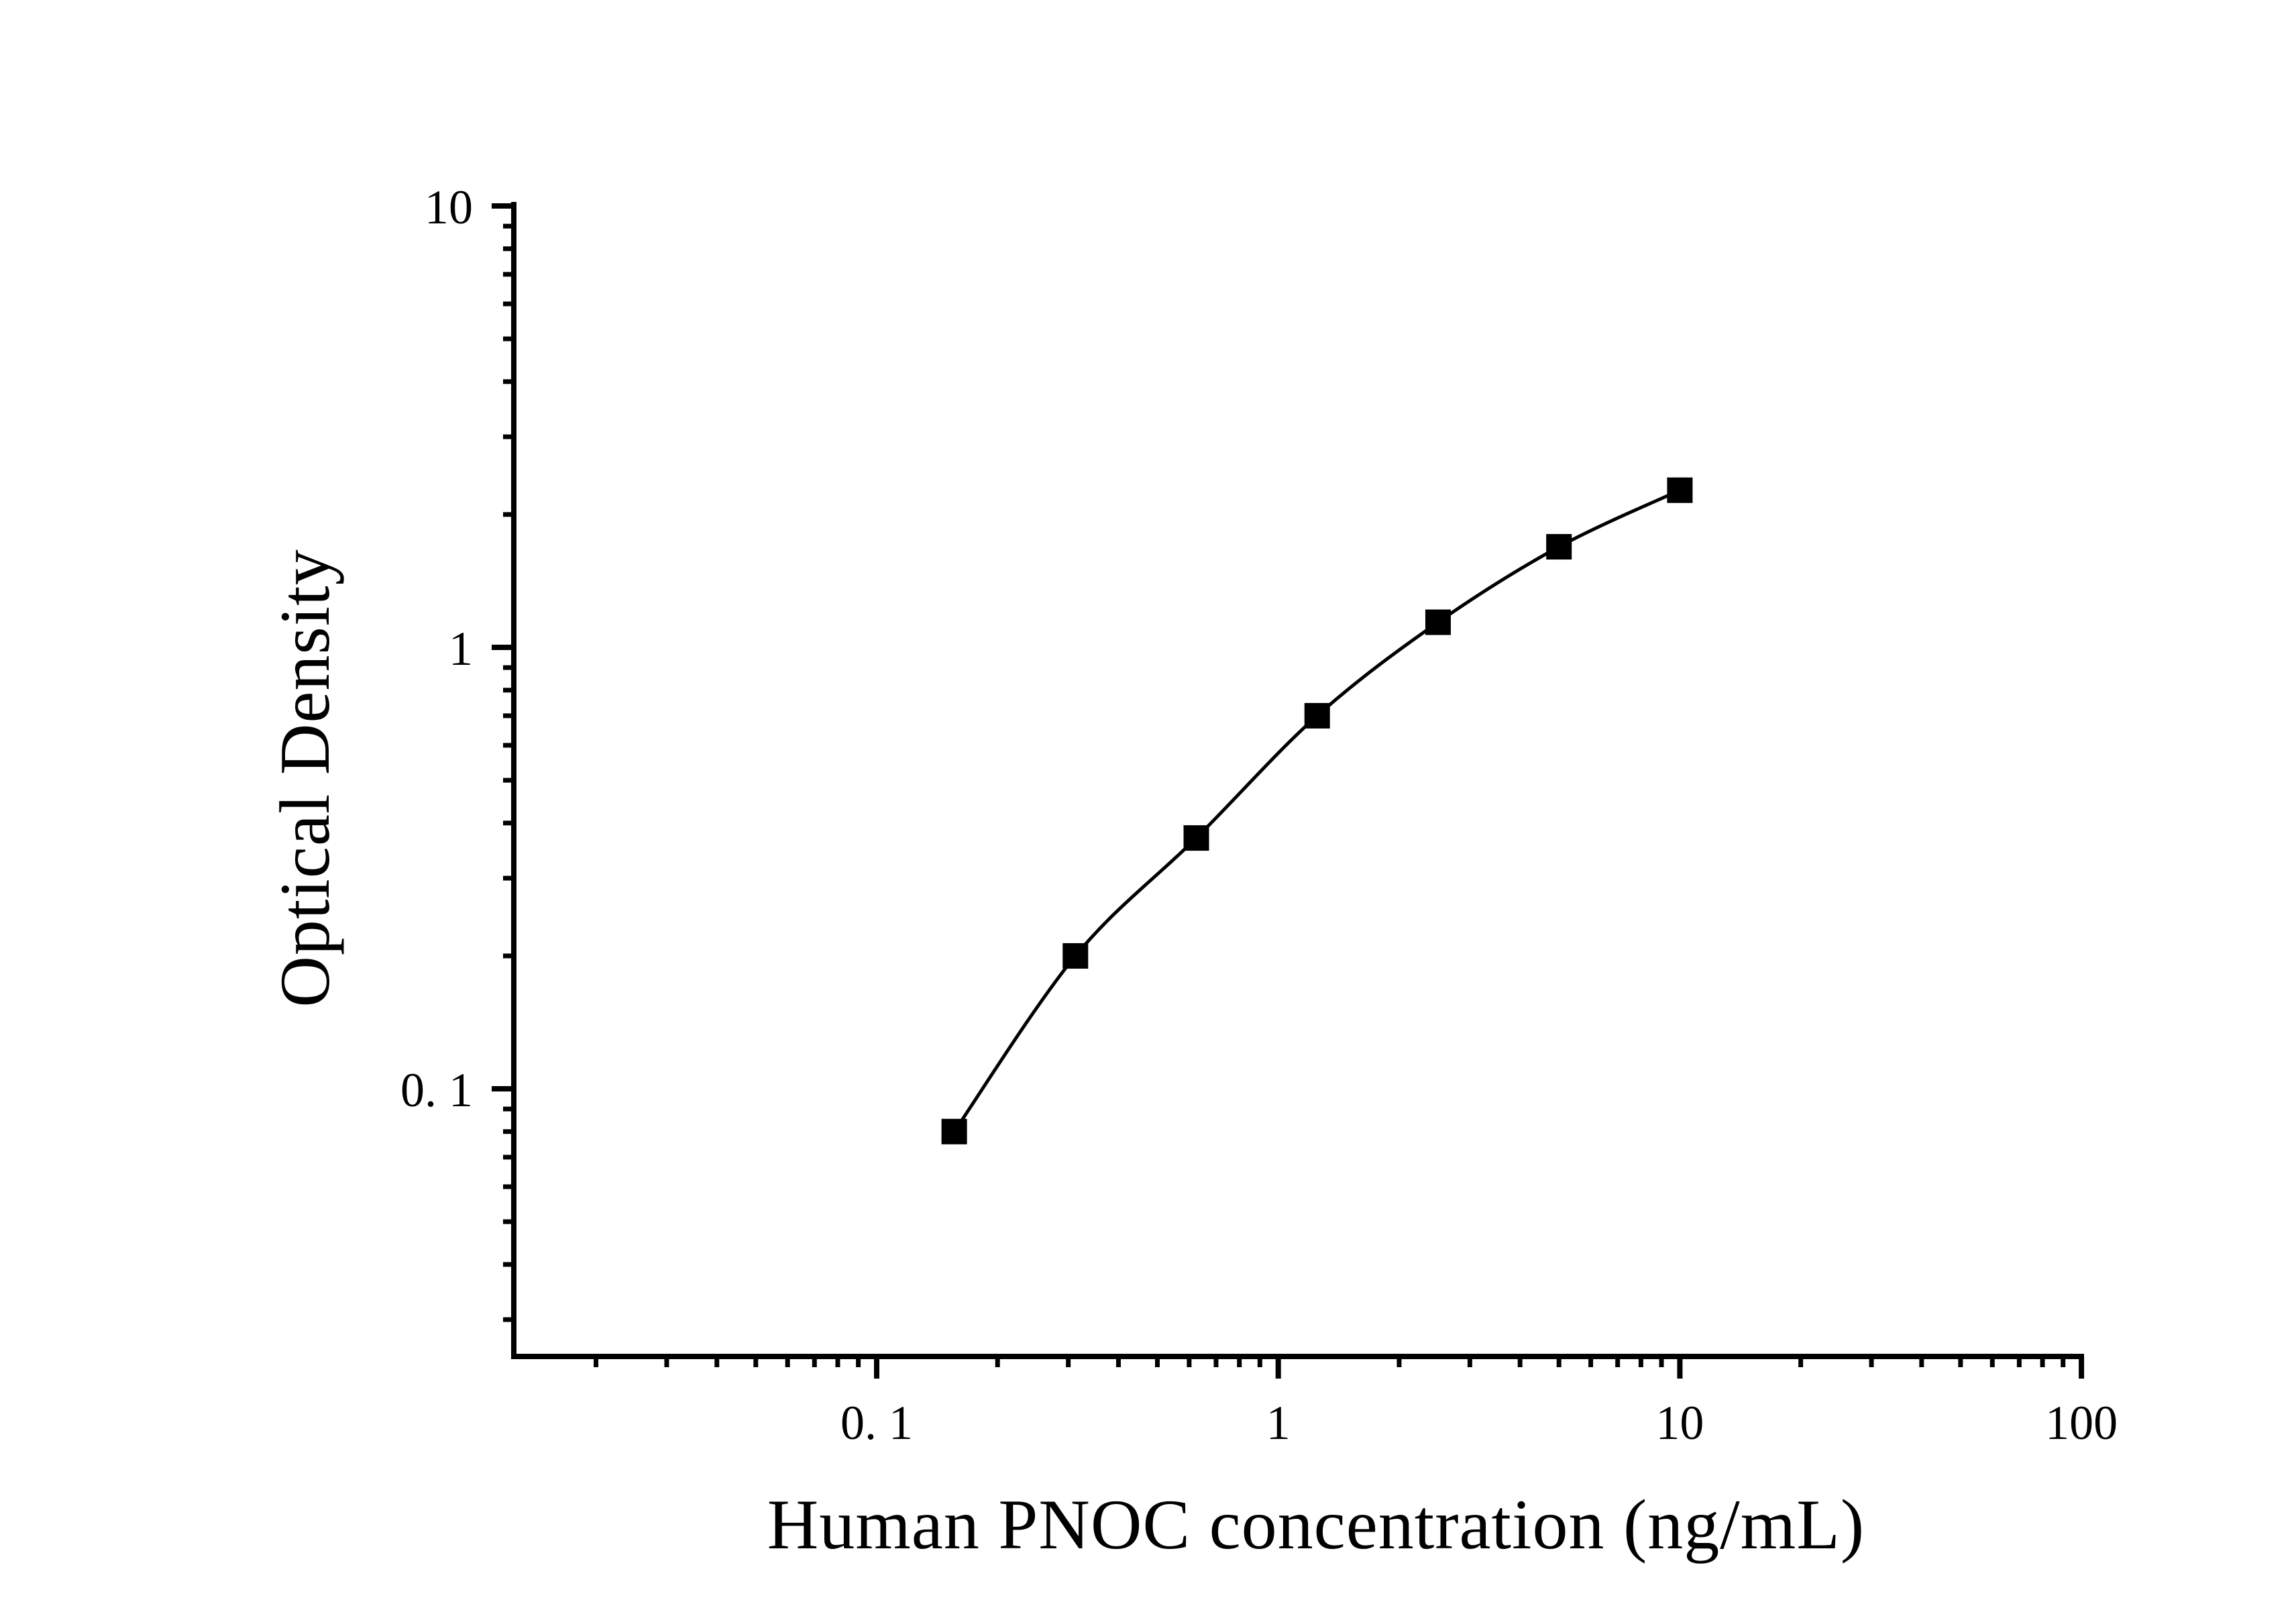 The height and width of the screenshot is (1604, 2296). I want to click on x-axis-title: Human PNOC concentration (ng/mL), so click(1316, 1524).